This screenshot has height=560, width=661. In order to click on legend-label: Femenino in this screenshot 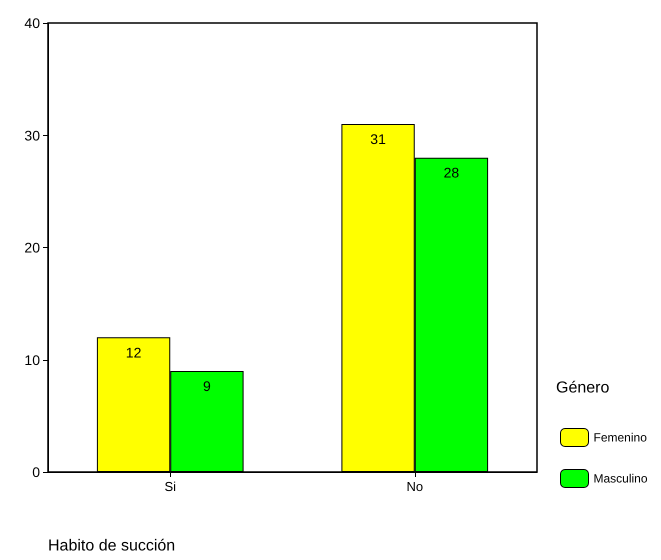, I will do `click(621, 437)`.